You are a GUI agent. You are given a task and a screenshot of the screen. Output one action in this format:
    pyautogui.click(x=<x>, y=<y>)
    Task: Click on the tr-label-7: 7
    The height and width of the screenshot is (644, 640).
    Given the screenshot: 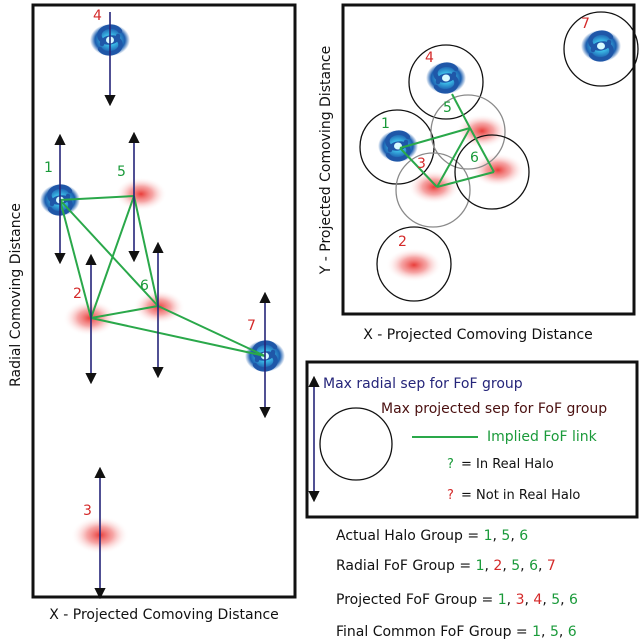 What is the action you would take?
    pyautogui.click(x=585, y=24)
    